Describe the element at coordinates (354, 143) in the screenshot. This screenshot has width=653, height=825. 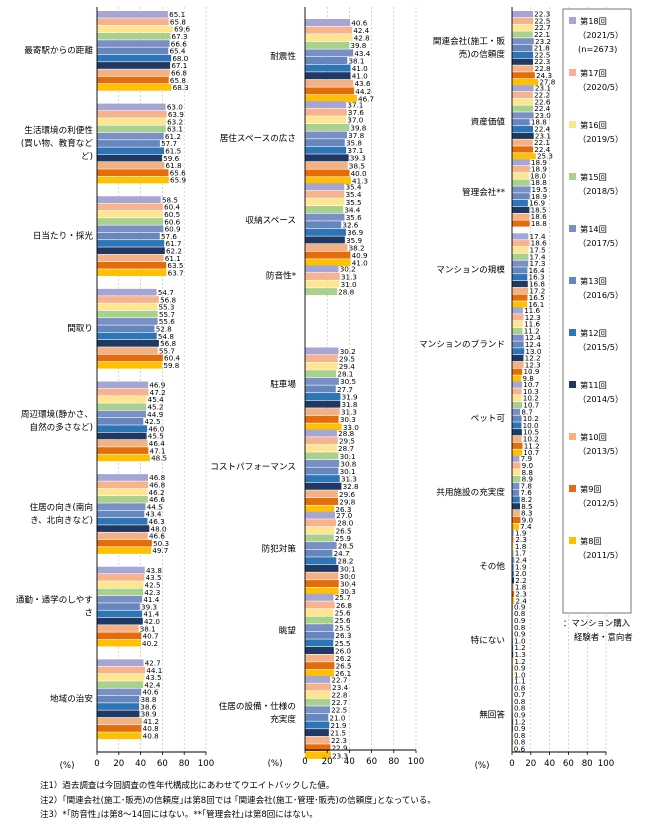
I see `data-label: 35.8` at that location.